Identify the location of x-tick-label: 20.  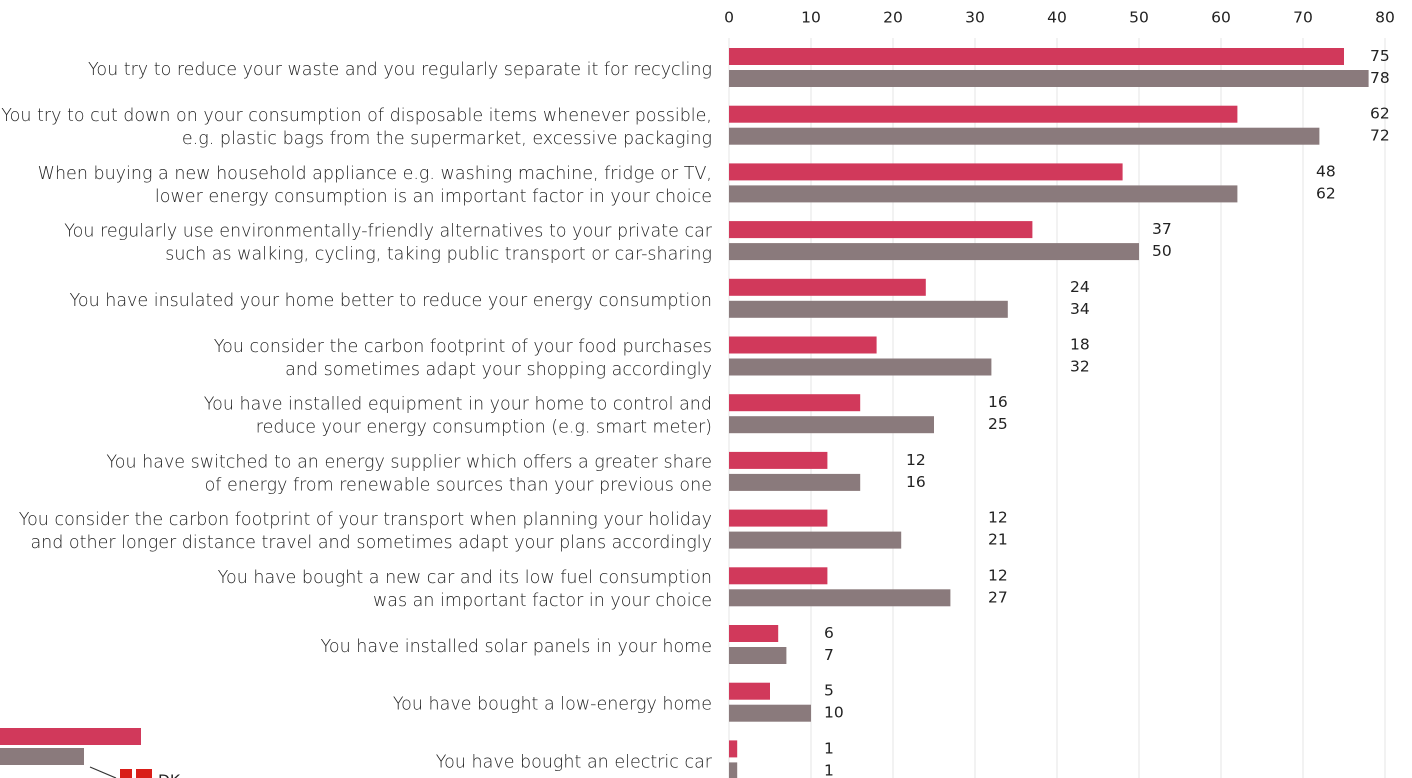
(893, 18).